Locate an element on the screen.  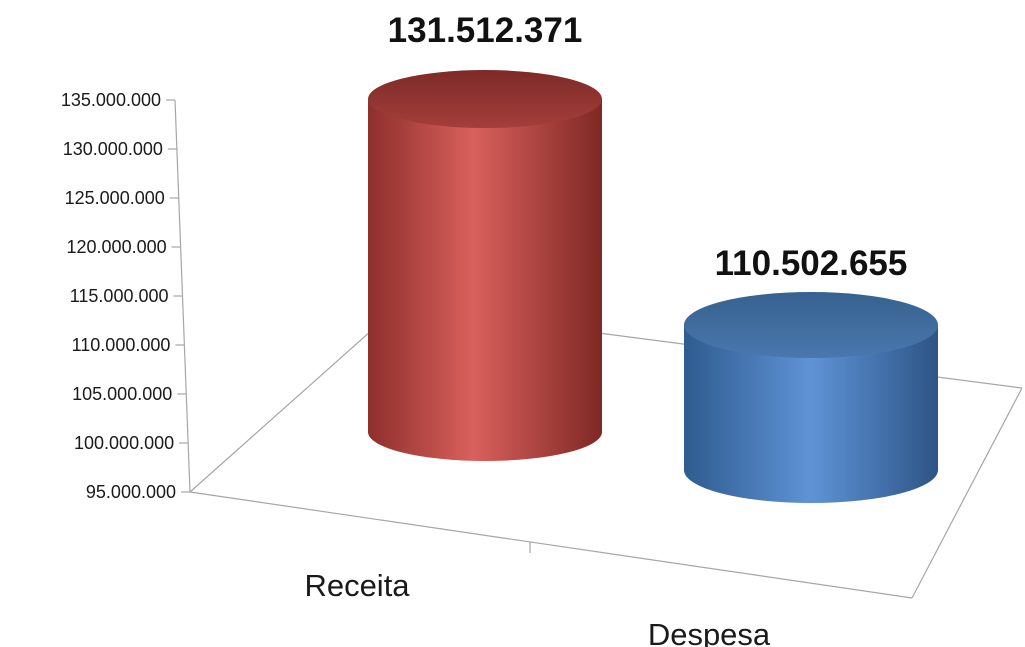
x-axis-line is located at coordinates (551, 545).